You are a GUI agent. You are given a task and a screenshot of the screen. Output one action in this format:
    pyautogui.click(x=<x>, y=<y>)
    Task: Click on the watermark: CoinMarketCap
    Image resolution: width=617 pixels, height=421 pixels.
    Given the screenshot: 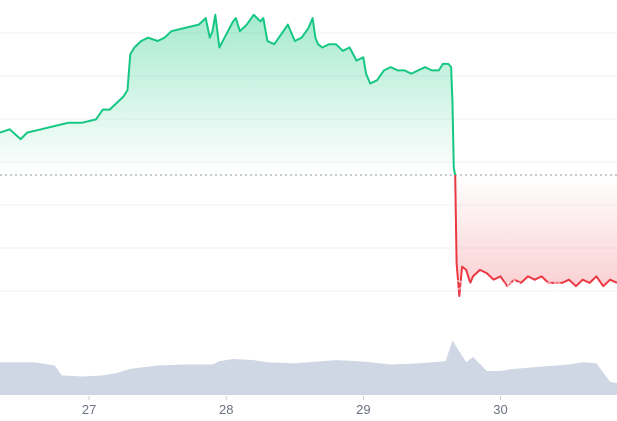 What is the action you would take?
    pyautogui.click(x=507, y=285)
    